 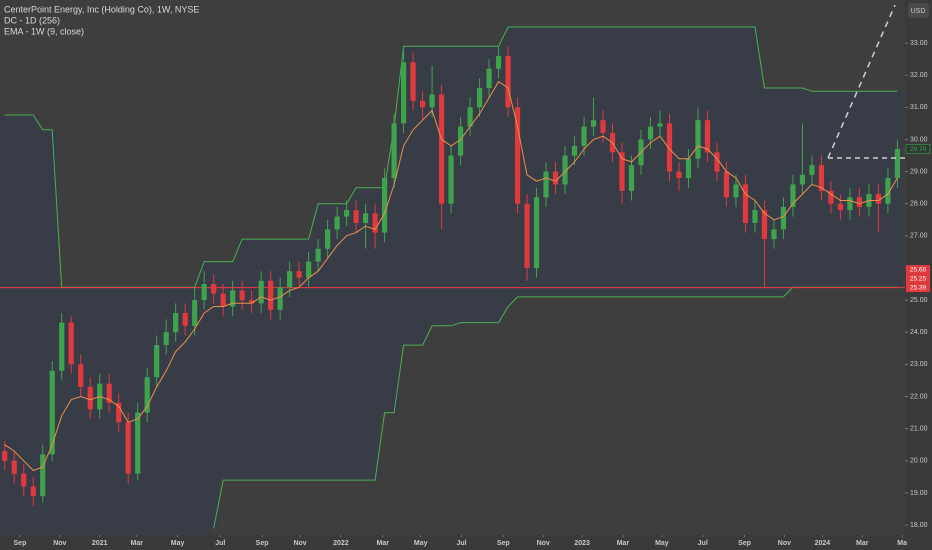 I want to click on y-tick-label: 32.00, so click(x=919, y=75).